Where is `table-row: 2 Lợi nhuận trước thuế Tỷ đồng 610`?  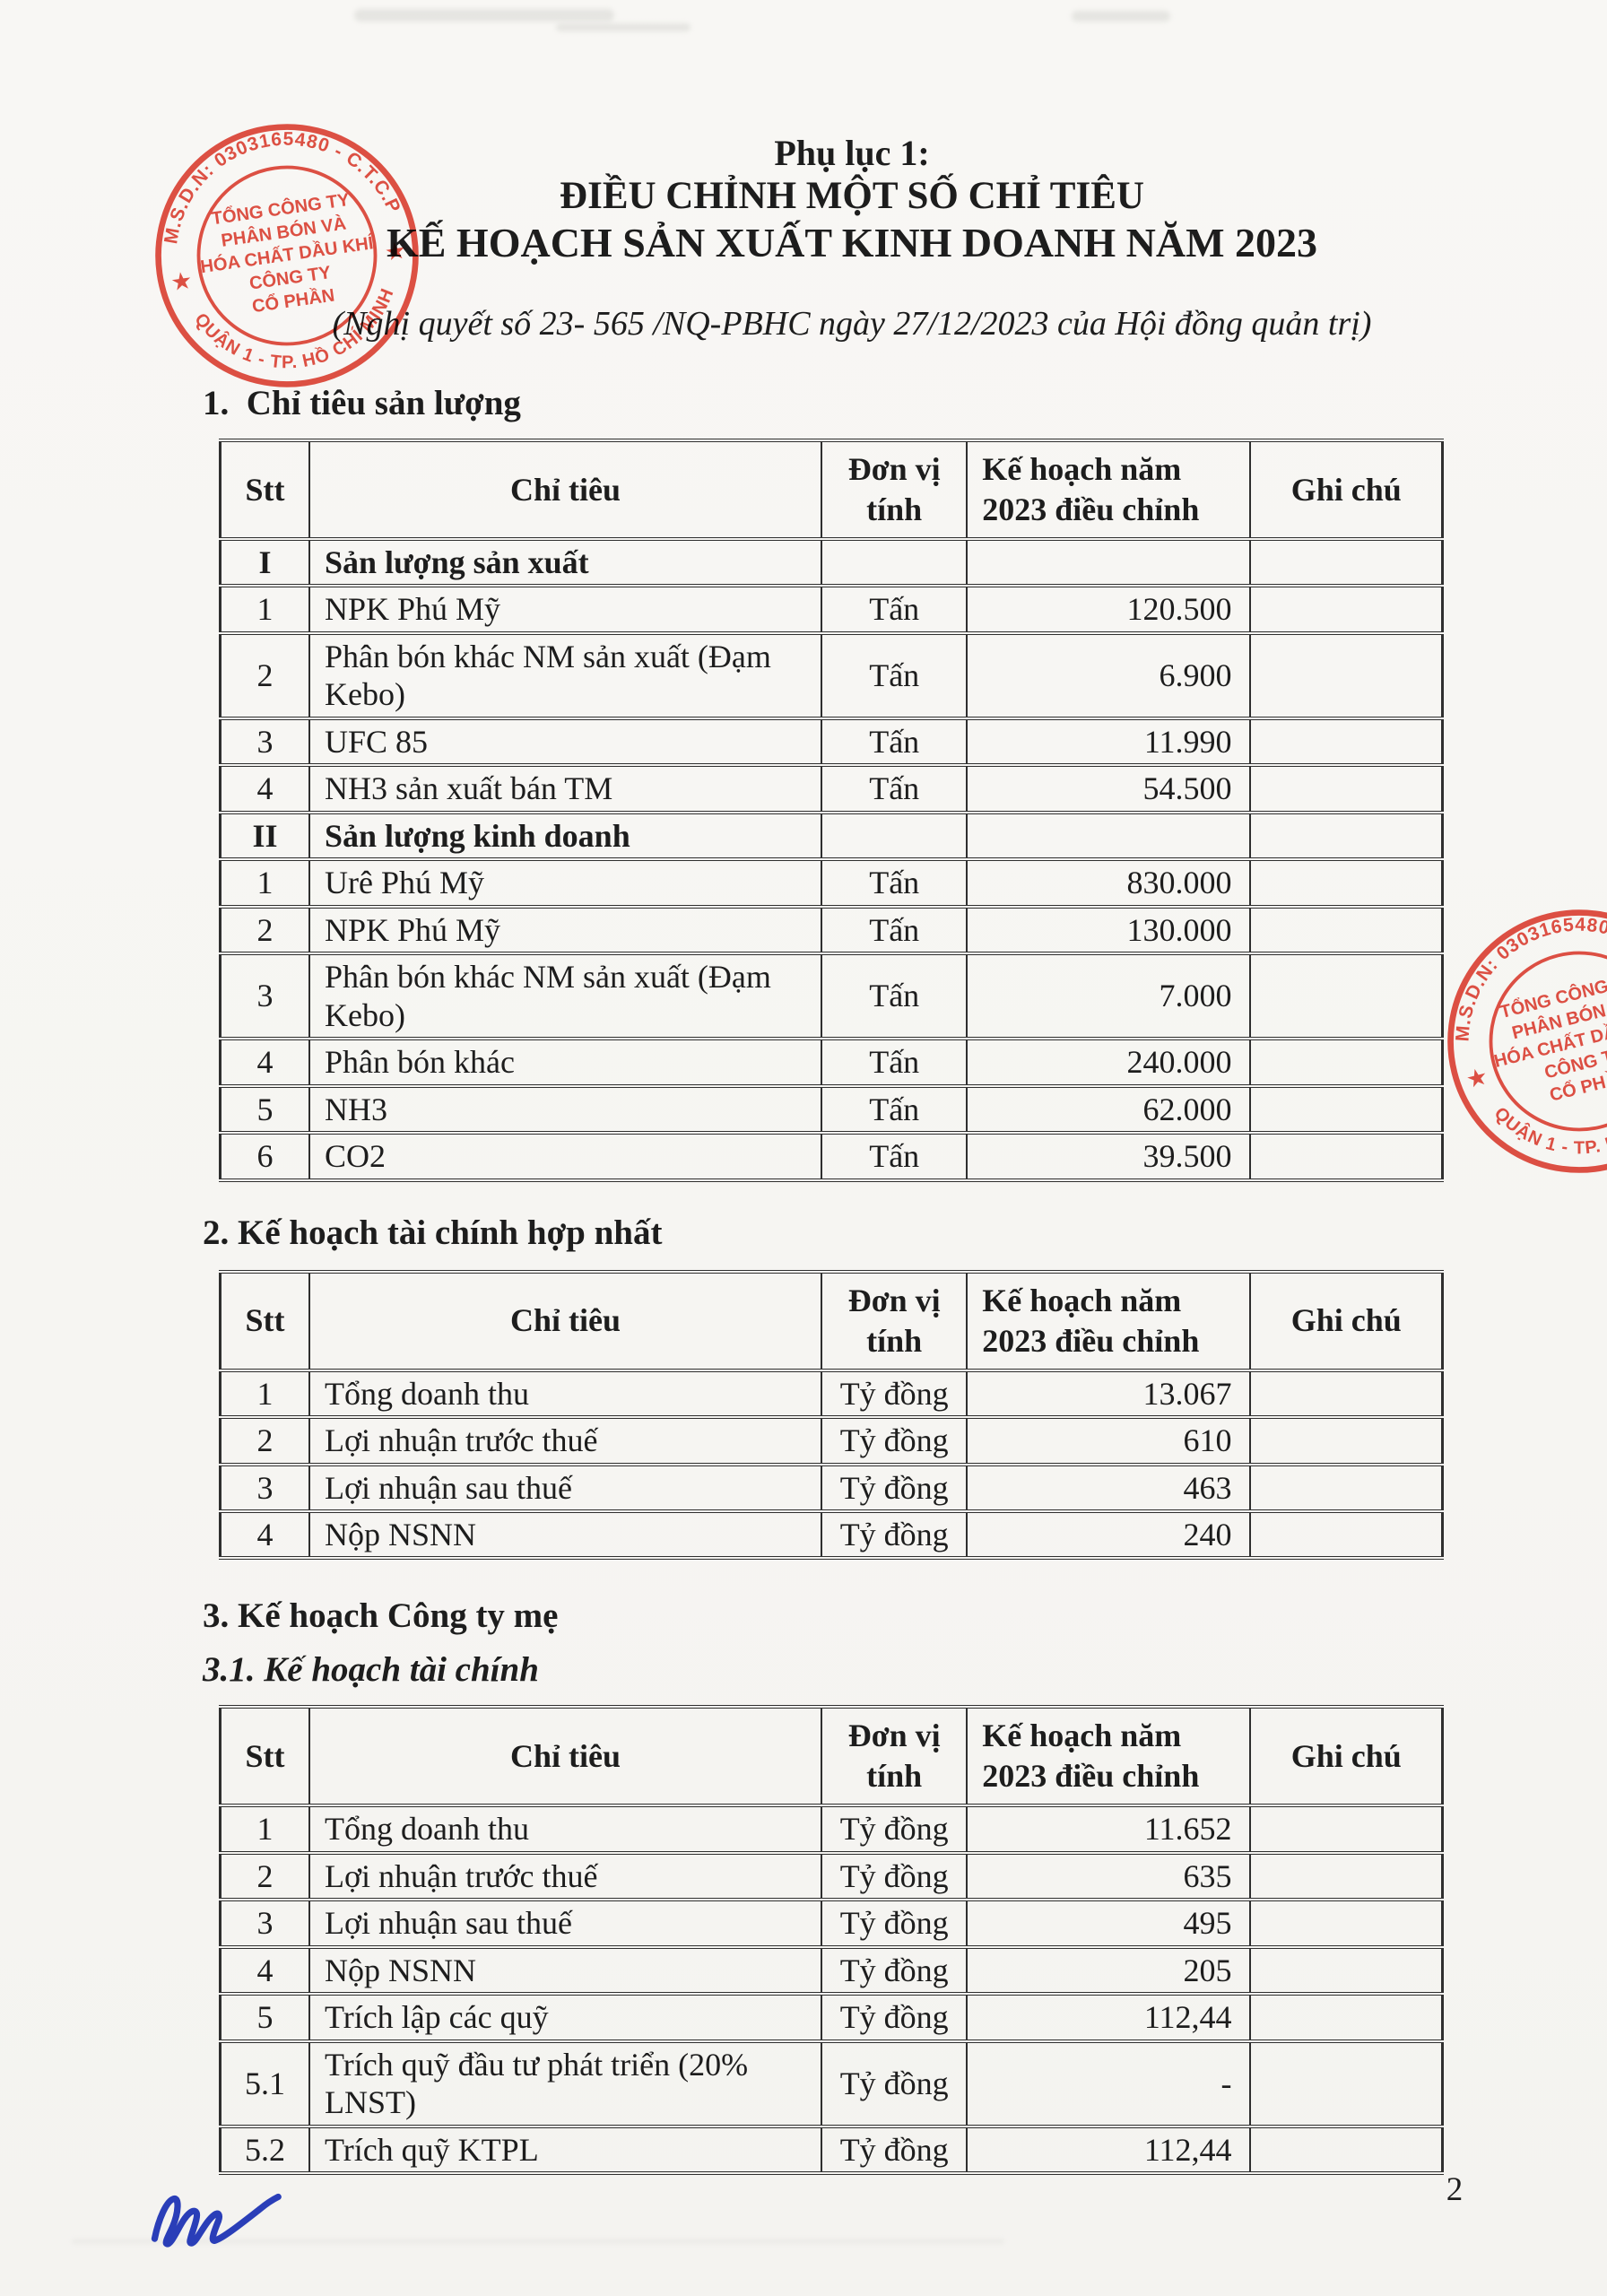 table-row: 2 Lợi nhuận trước thuế Tỷ đồng 610 is located at coordinates (832, 1440).